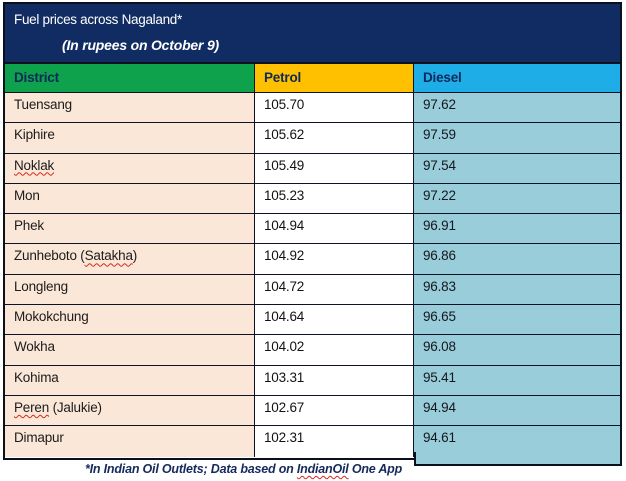  What do you see at coordinates (130, 350) in the screenshot?
I see `district-cell: Wokha` at bounding box center [130, 350].